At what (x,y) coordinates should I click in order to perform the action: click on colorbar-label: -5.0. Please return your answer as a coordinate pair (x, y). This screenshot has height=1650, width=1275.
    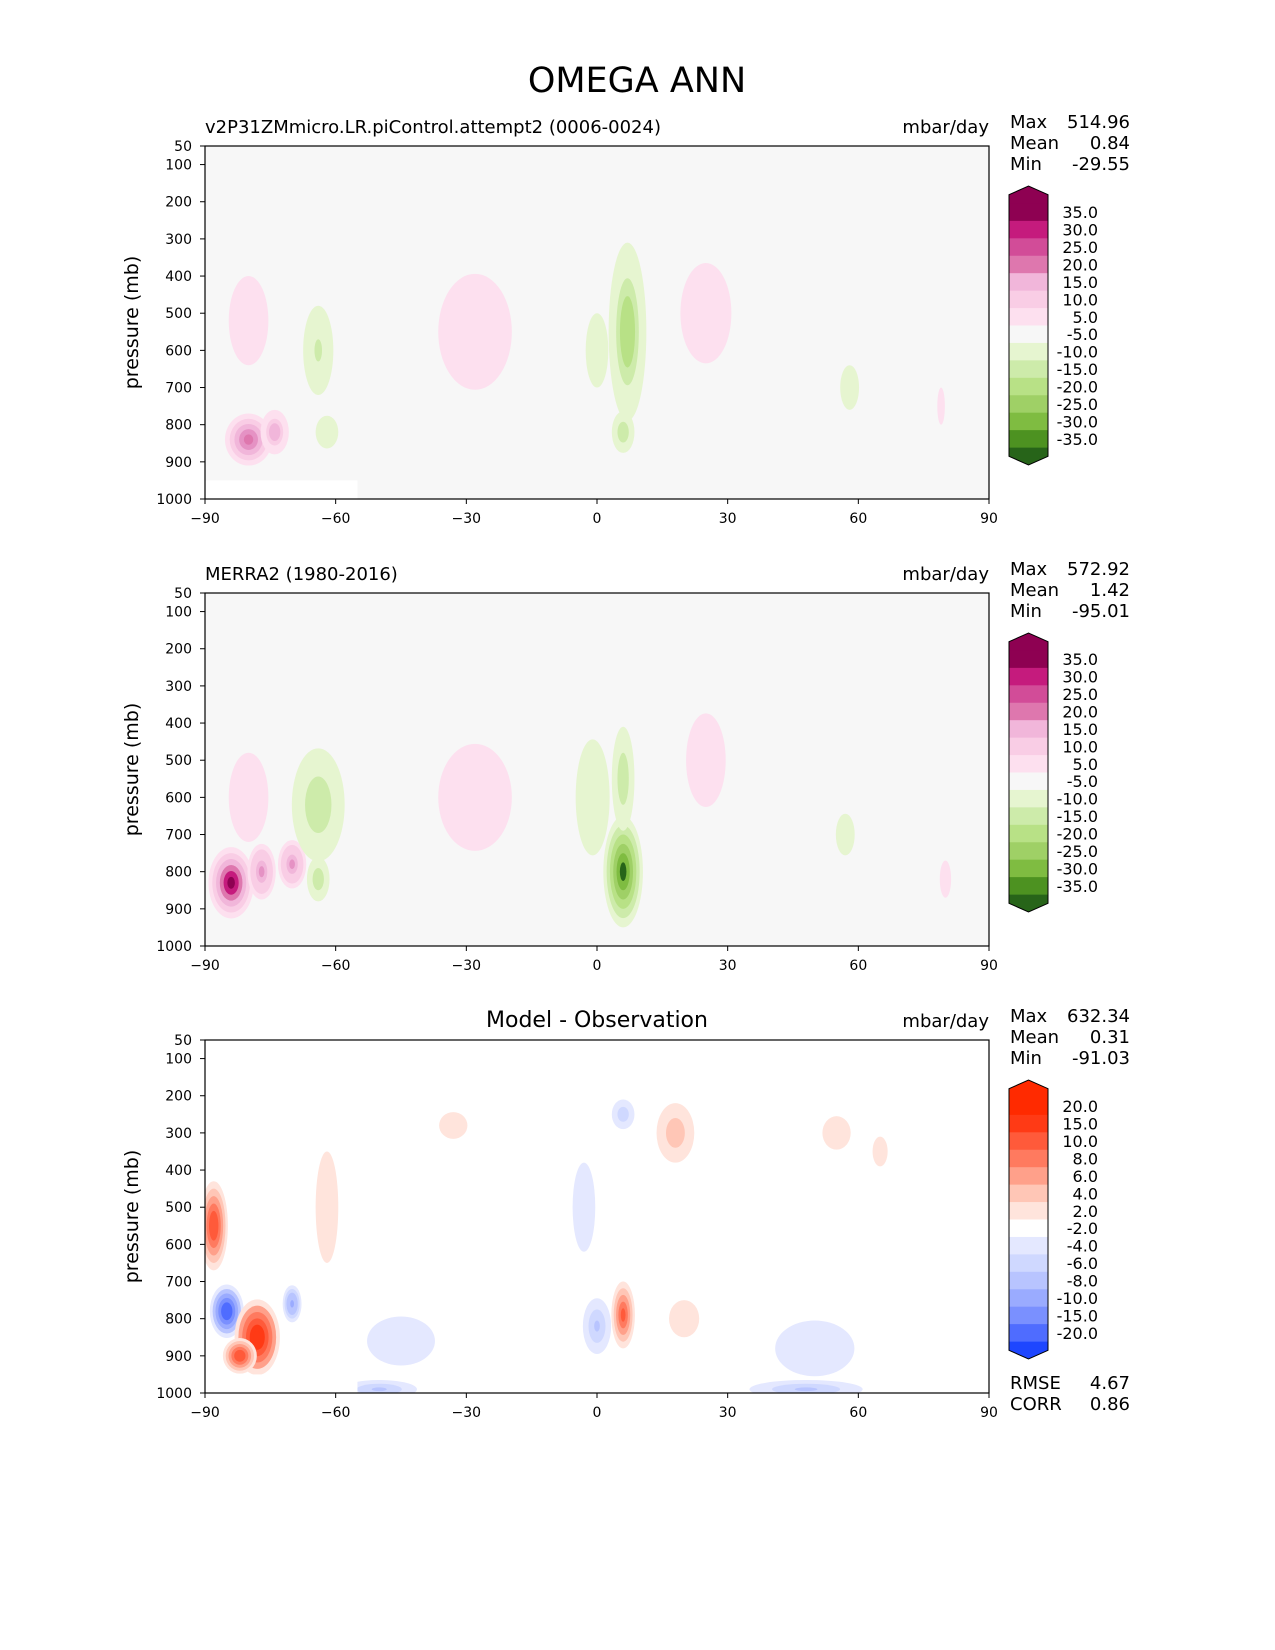
    Looking at the image, I should click on (1082, 781).